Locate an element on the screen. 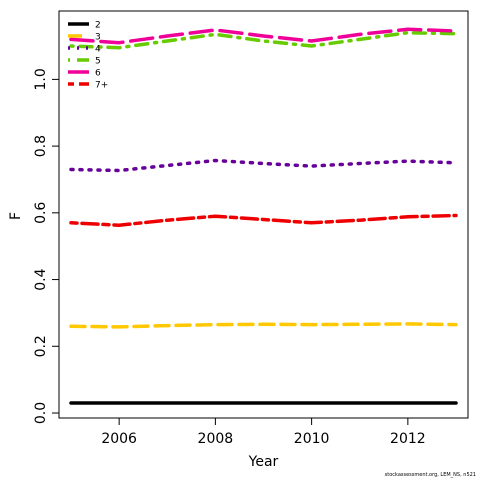 This screenshot has width=480, height=480. x-tick-label: 2012 is located at coordinates (408, 439).